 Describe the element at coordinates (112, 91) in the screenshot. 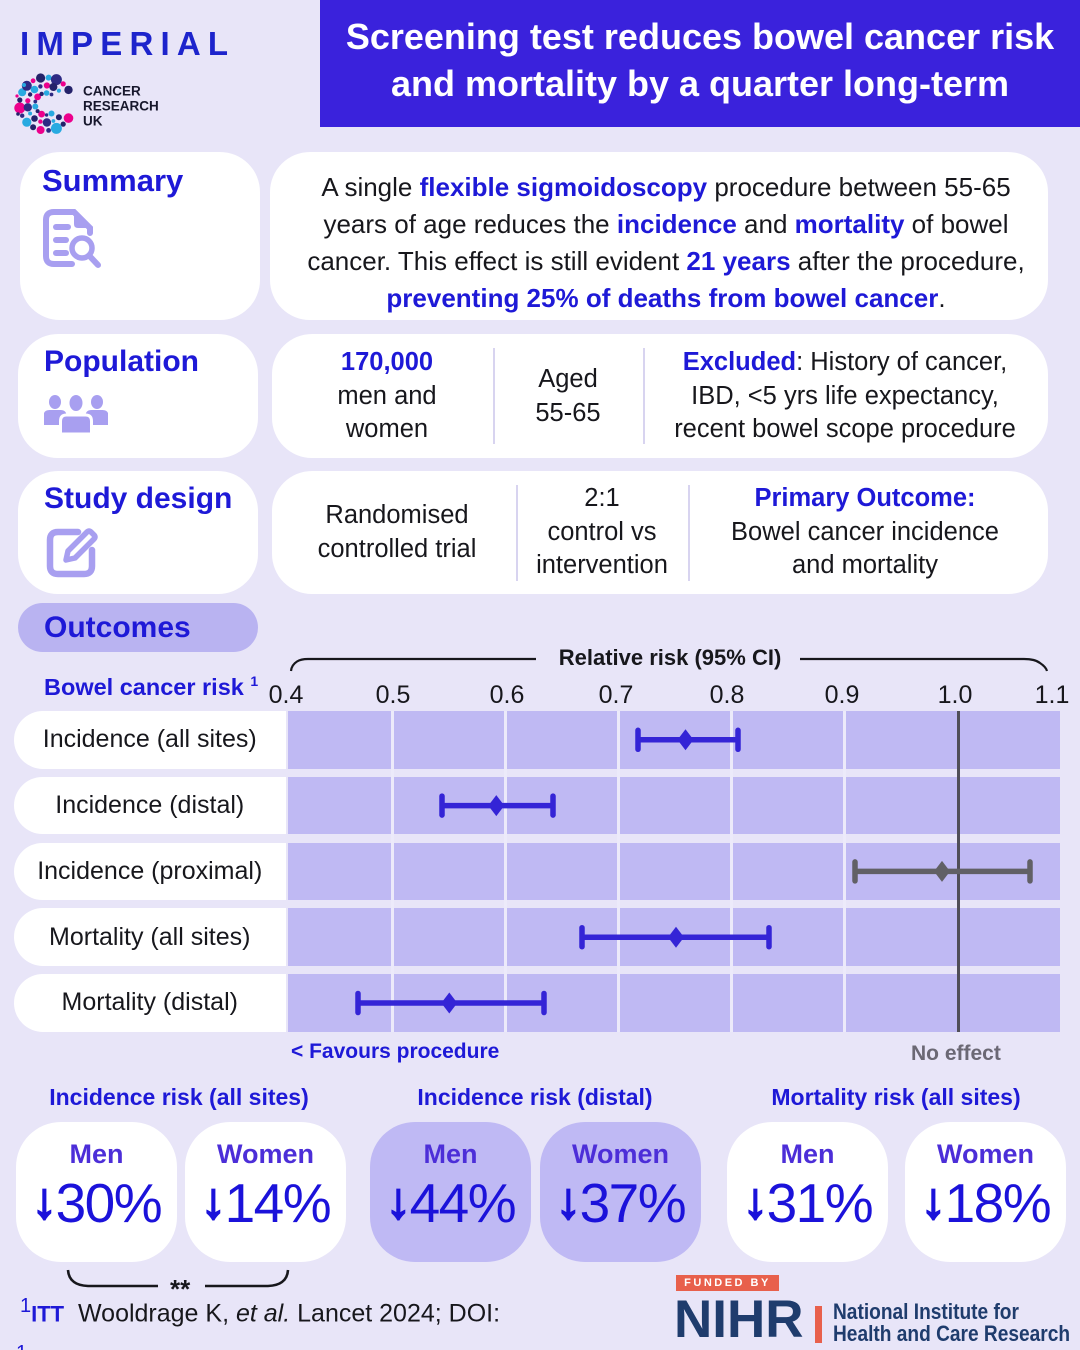

I see `svg-text: CANCER` at that location.